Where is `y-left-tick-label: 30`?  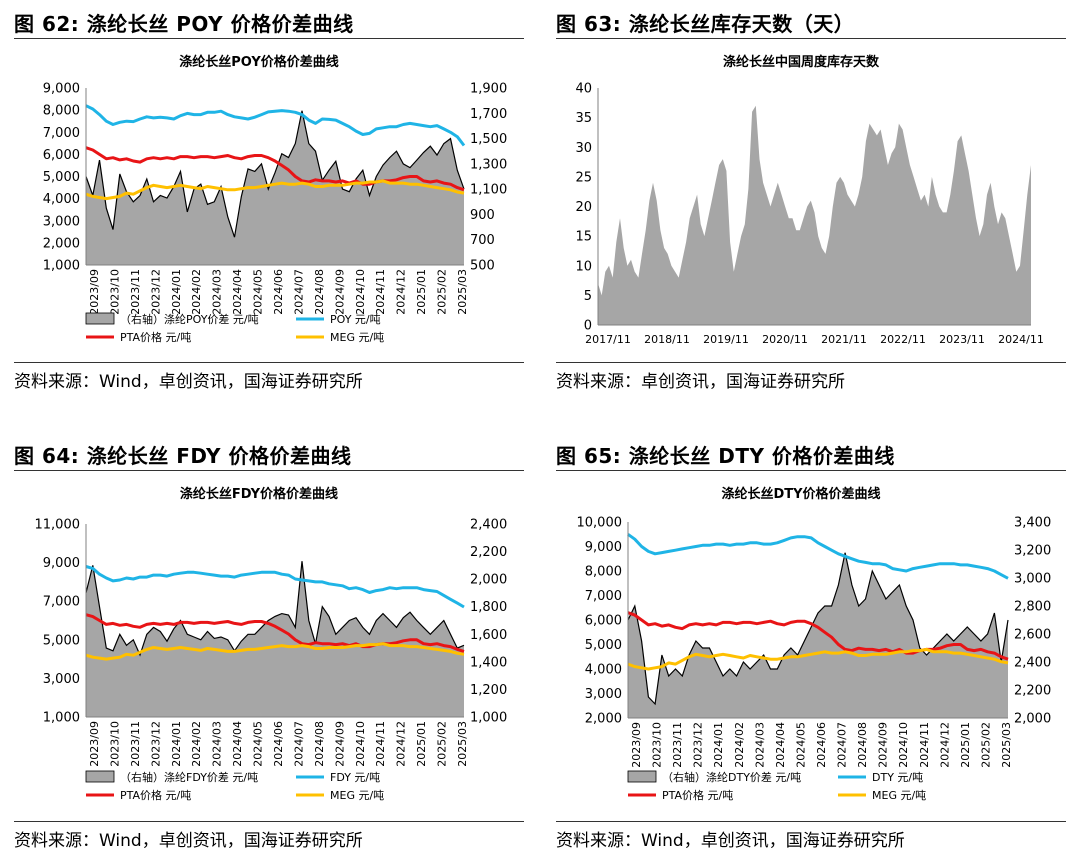 y-left-tick-label: 30 is located at coordinates (583, 148).